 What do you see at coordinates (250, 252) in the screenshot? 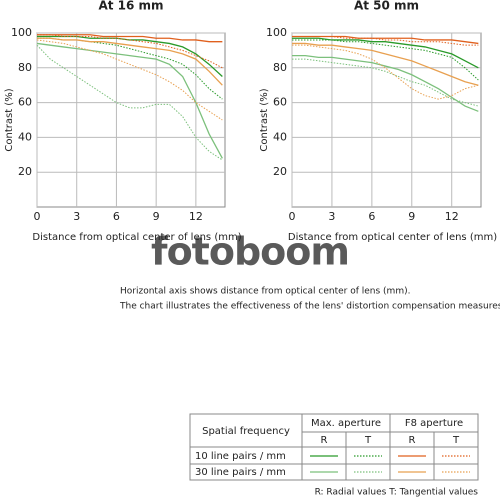
I see `watermark: fotoboom` at bounding box center [250, 252].